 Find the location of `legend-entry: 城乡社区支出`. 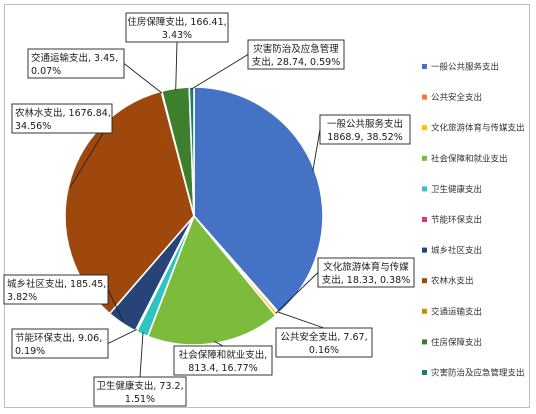

legend-entry: 城乡社区支出 is located at coordinates (456, 250).